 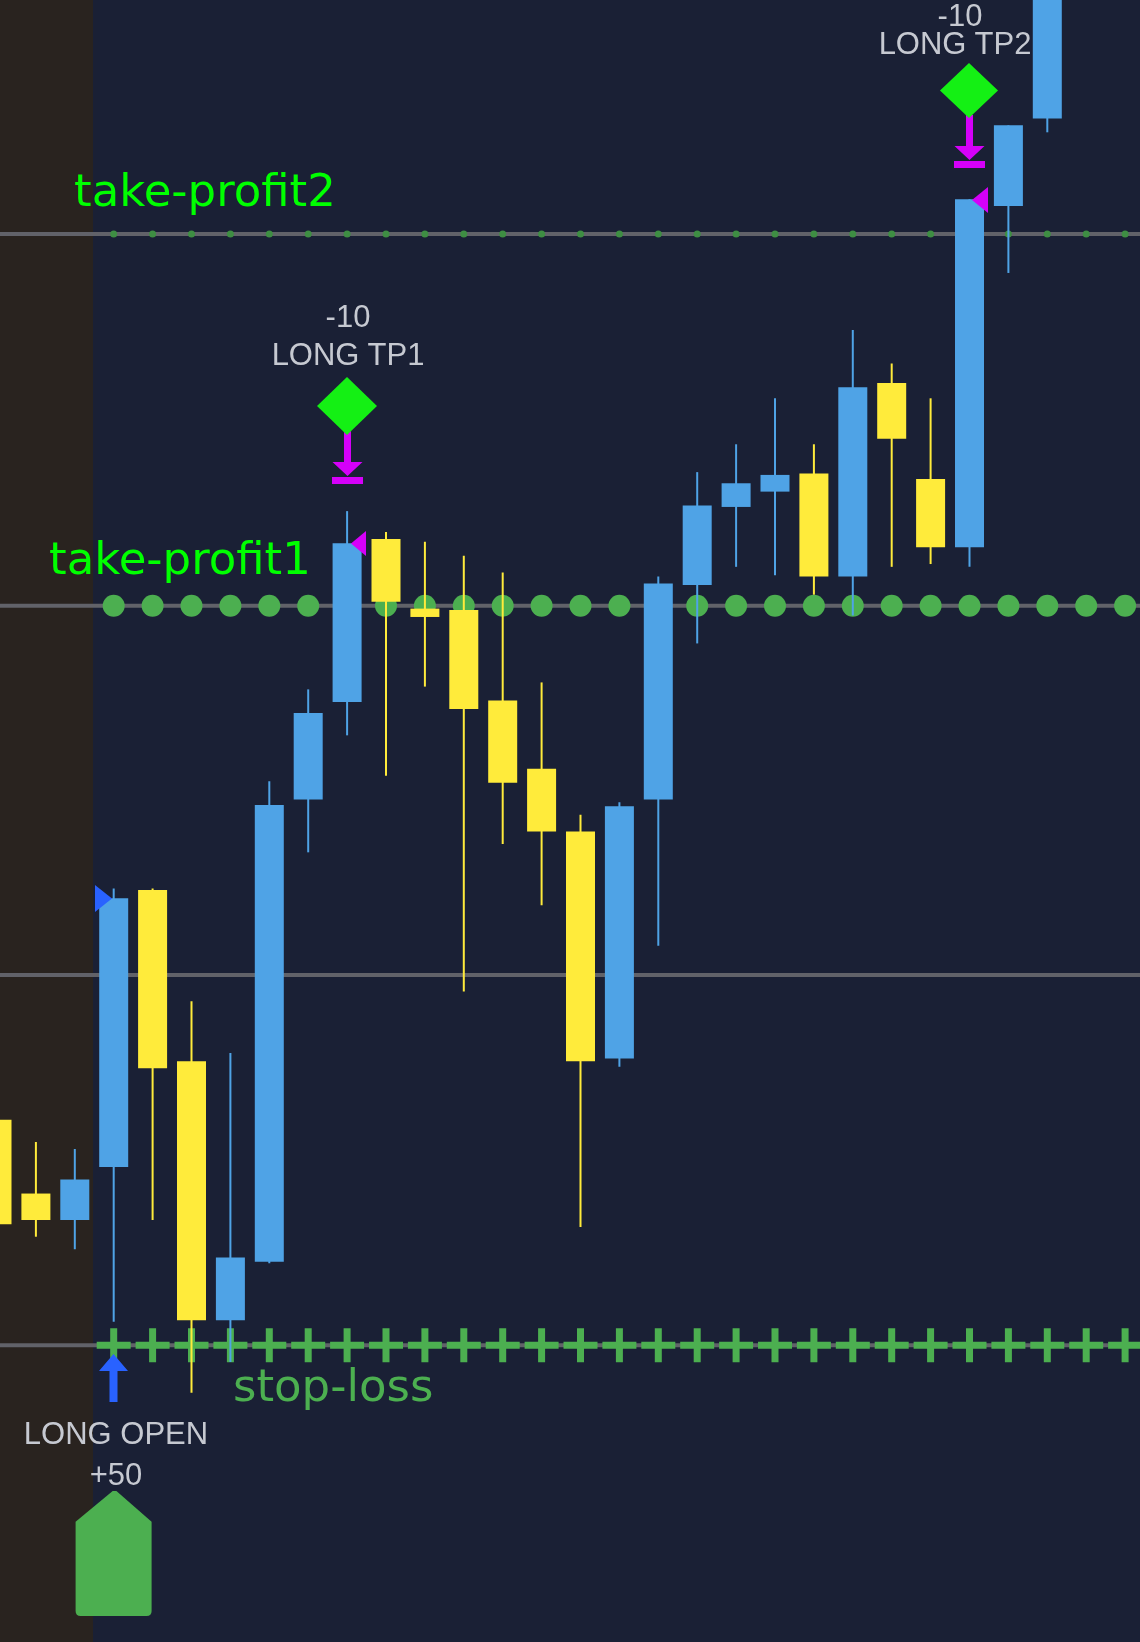 What do you see at coordinates (116, 1474) in the screenshot?
I see `text: +50` at bounding box center [116, 1474].